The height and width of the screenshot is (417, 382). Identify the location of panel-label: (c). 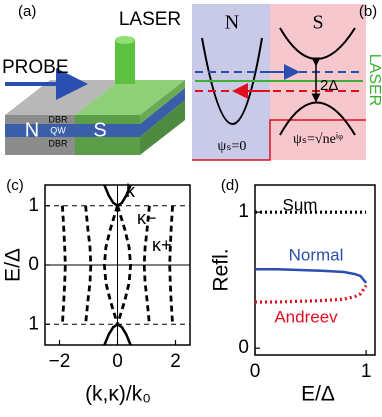
(15, 185).